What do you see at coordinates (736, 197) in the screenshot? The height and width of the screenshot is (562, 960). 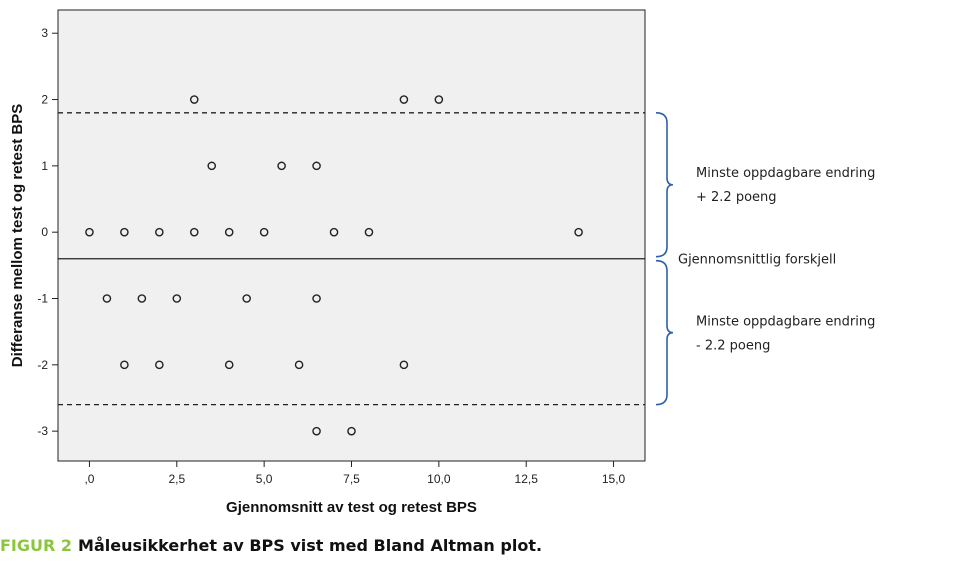 I see `upper-limit-label-line2: + 2.2 poeng` at bounding box center [736, 197].